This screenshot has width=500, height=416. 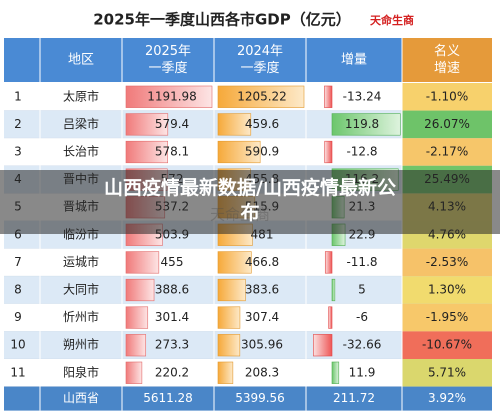 What do you see at coordinates (362, 372) in the screenshot?
I see `value-increment: 11.9` at bounding box center [362, 372].